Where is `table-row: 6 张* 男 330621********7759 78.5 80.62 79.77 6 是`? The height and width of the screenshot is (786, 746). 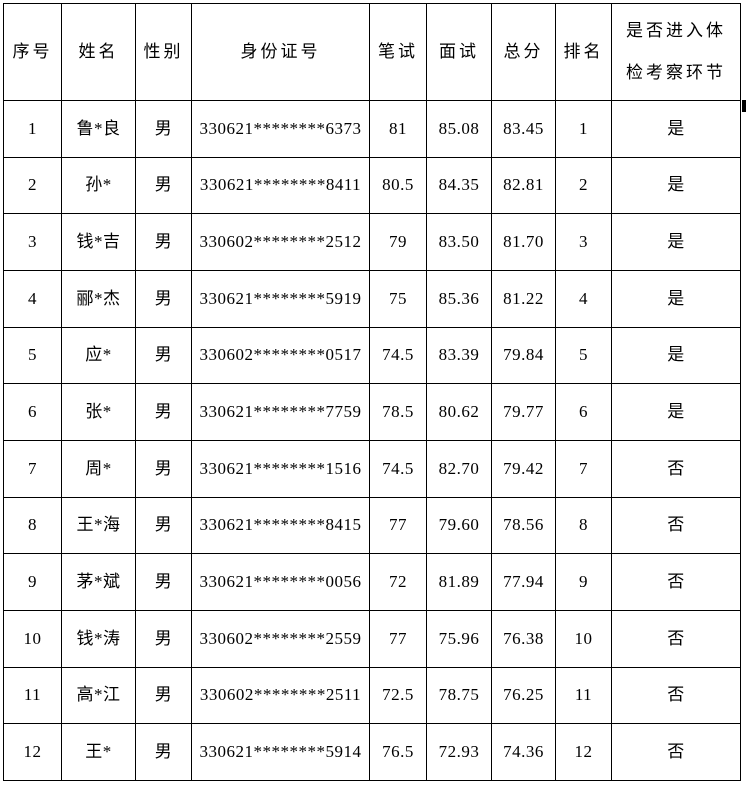
table-row: 6 张* 男 330621********7759 78.5 80.62 79.77 6 是 is located at coordinates (372, 412).